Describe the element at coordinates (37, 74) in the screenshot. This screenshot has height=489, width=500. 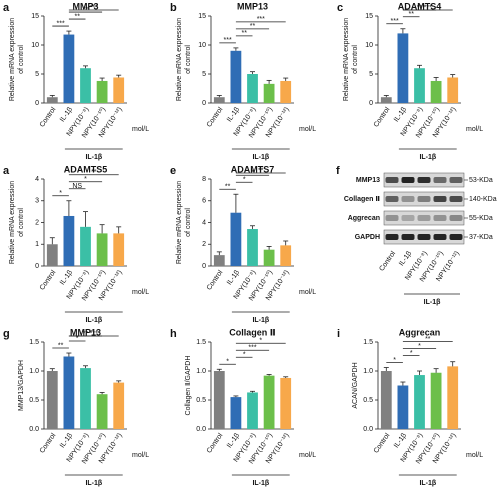
I see `y-tick-label: 5` at that location.